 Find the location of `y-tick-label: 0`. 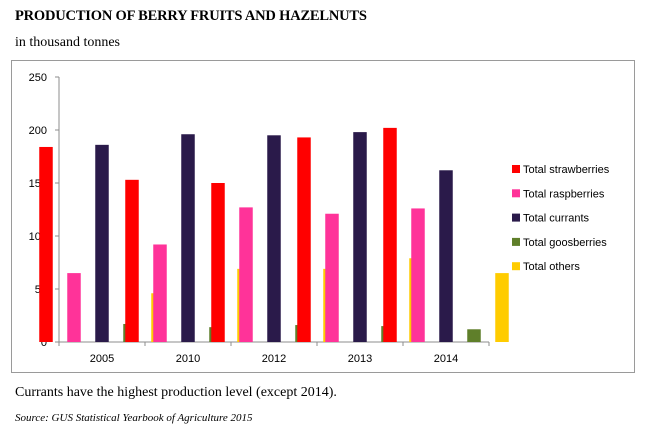

y-tick-label: 0 is located at coordinates (44, 343).